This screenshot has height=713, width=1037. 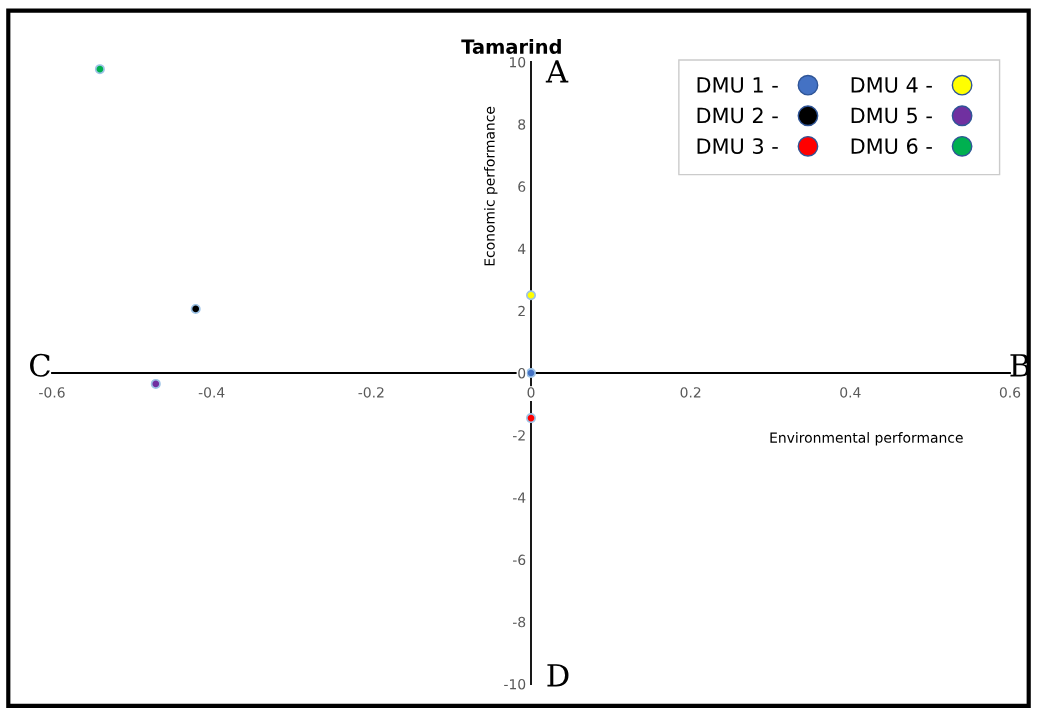 I want to click on y-axis-title: Economic performance, so click(x=491, y=186).